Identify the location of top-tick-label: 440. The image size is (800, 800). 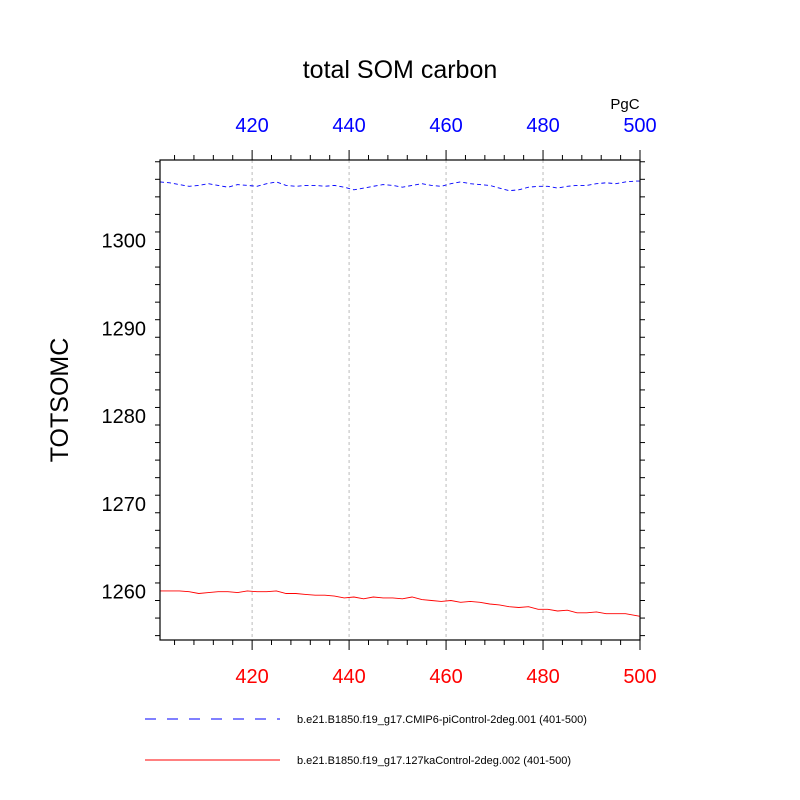
(348, 126).